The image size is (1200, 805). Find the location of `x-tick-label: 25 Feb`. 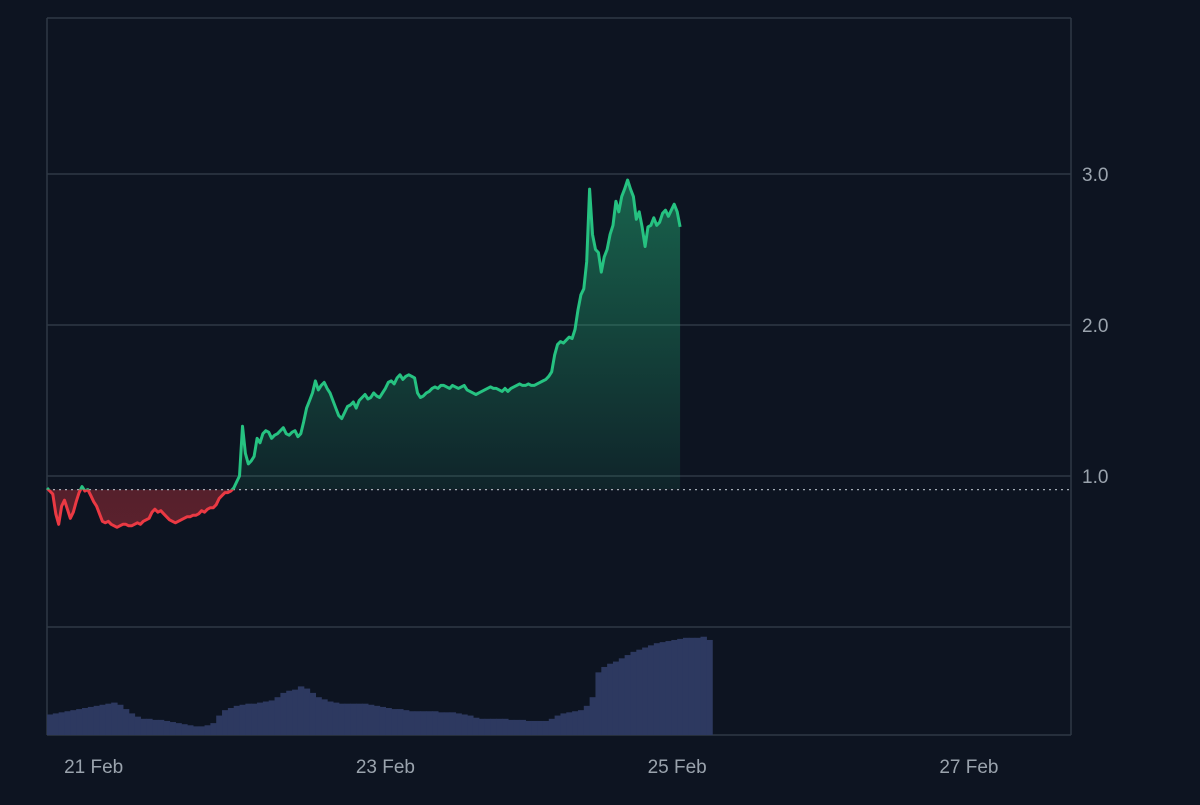

x-tick-label: 25 Feb is located at coordinates (677, 767).